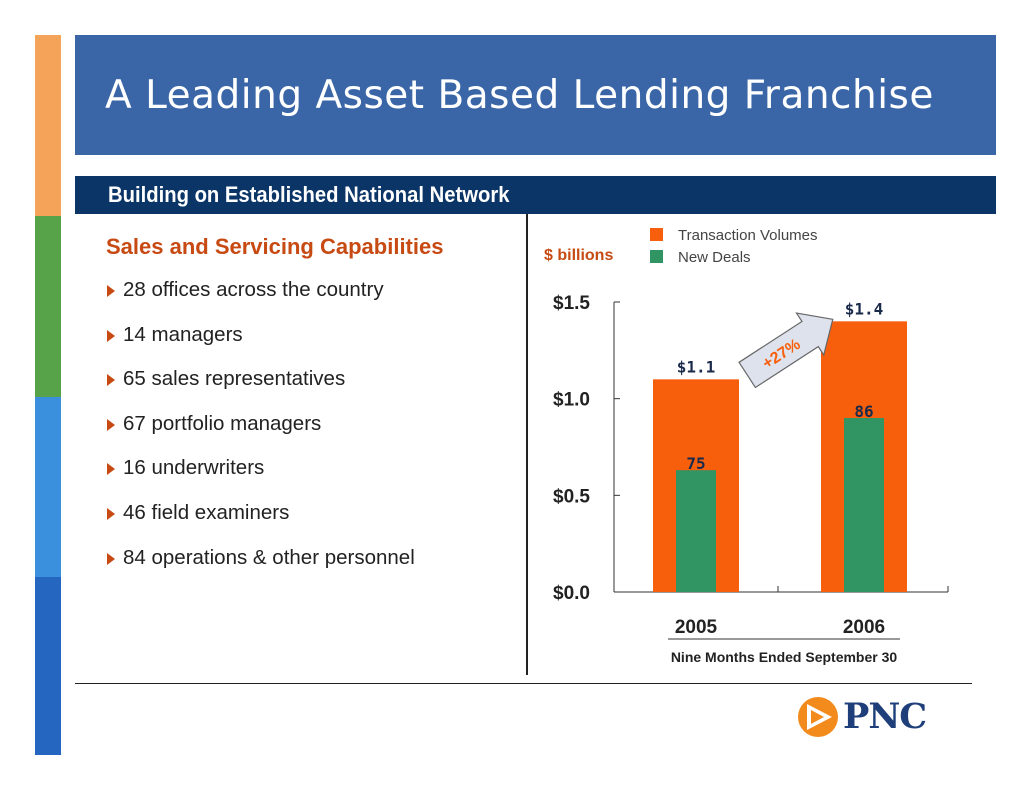 This screenshot has width=1020, height=786. Describe the element at coordinates (571, 593) in the screenshot. I see `y-tick-label: $0.0` at that location.